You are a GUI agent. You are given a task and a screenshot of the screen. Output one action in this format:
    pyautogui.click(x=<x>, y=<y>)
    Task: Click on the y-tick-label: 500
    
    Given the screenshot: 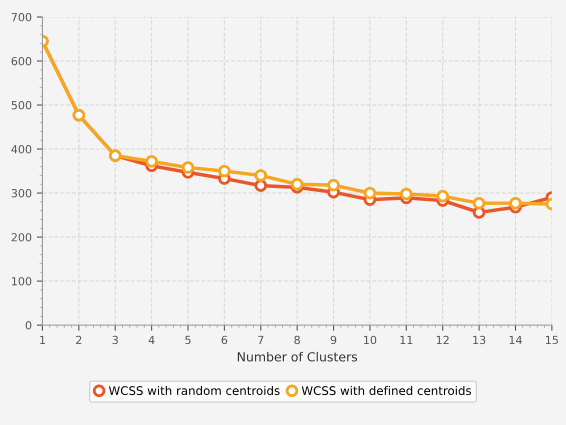 What is the action you would take?
    pyautogui.click(x=22, y=105)
    